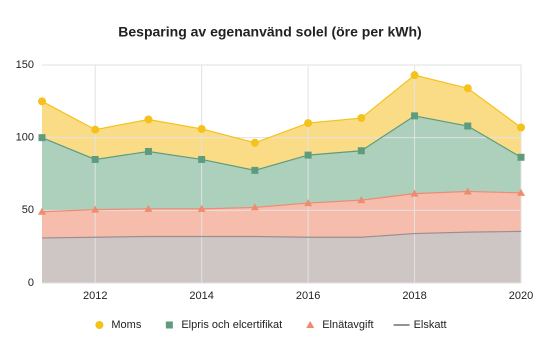  What do you see at coordinates (25, 65) in the screenshot?
I see `y-tick-label: 150` at bounding box center [25, 65].